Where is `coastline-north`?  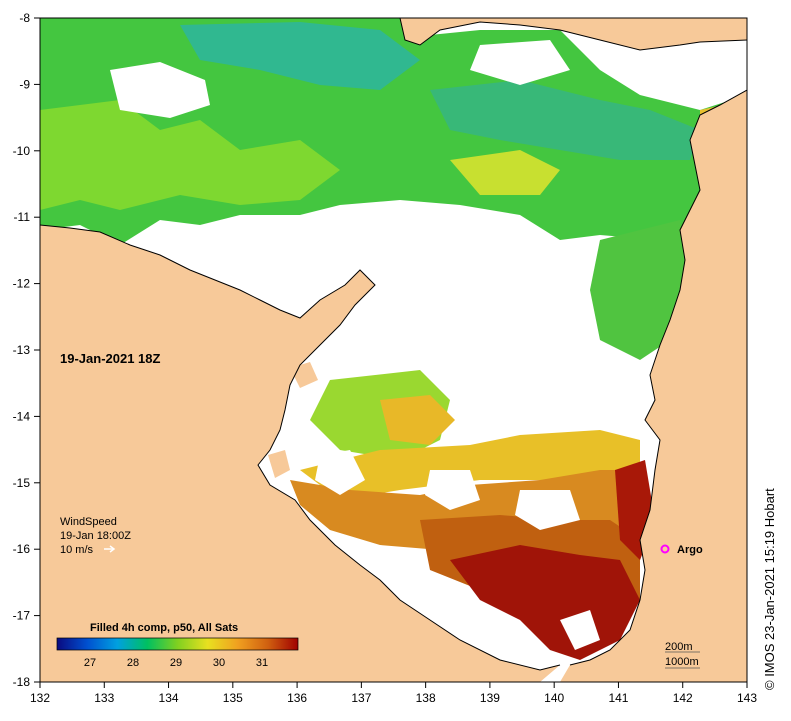
coastline-north is located at coordinates (573, 34).